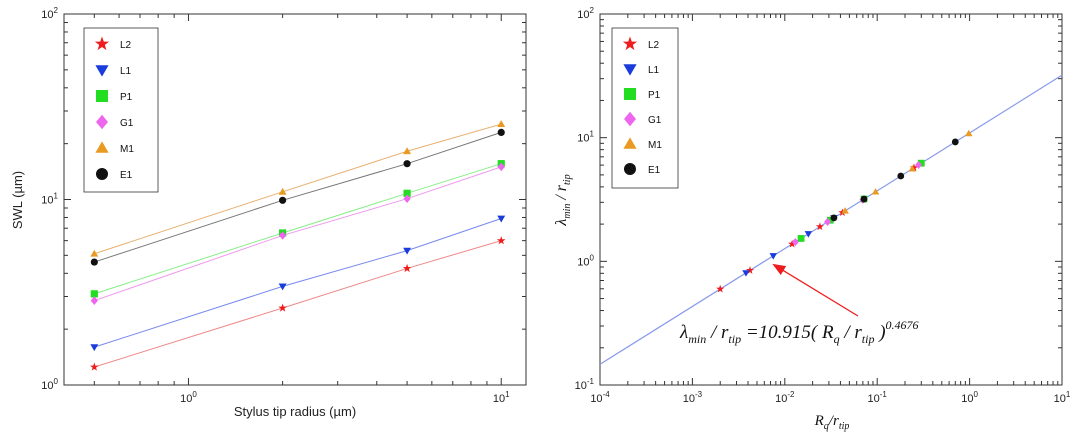  Describe the element at coordinates (785, 397) in the screenshot. I see `x-tick-label: 10⁻²` at that location.